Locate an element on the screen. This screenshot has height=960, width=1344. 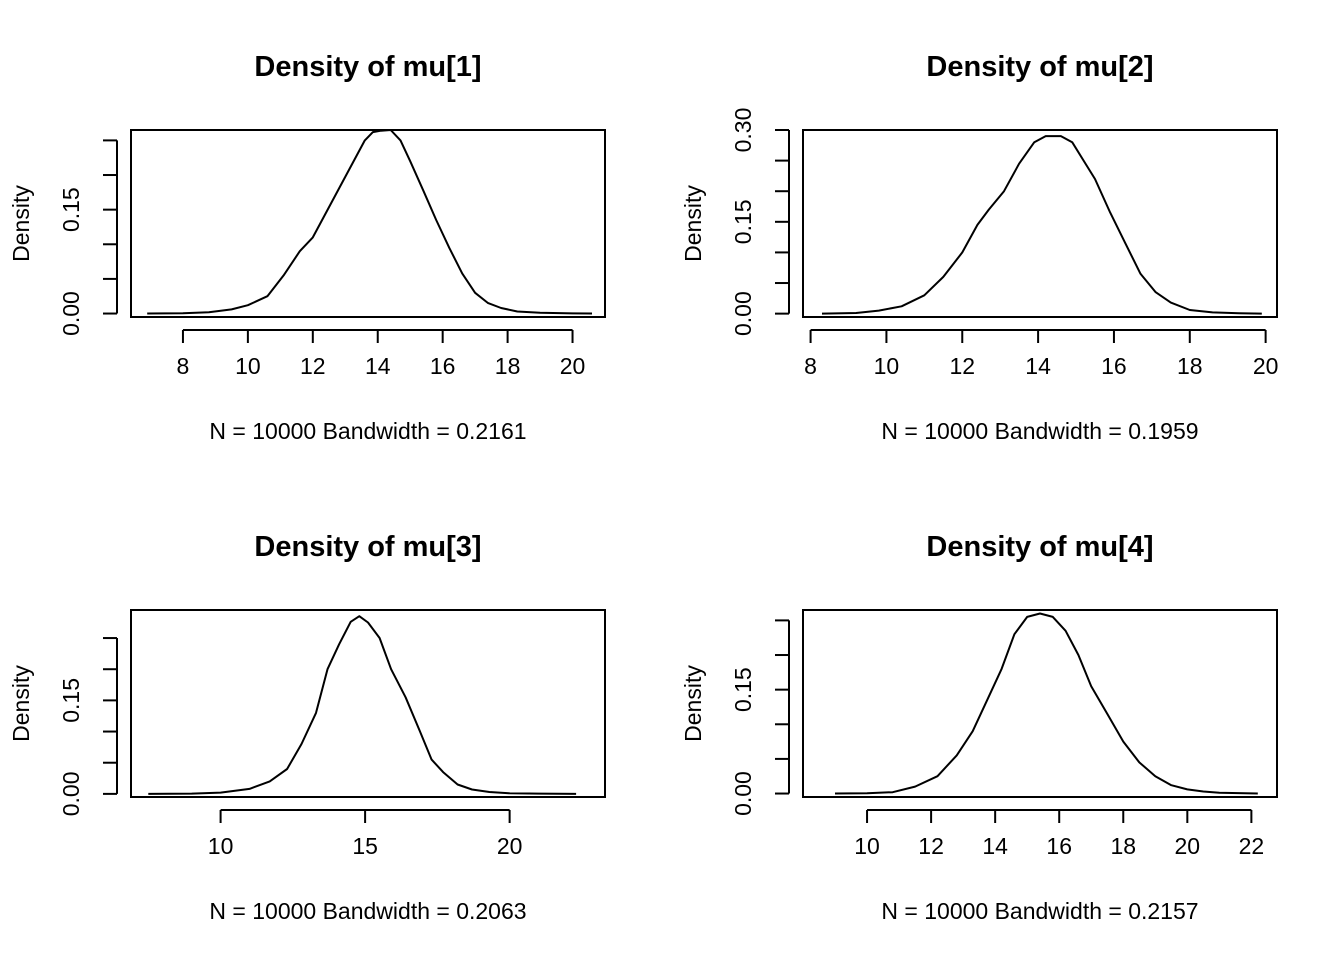
x-tick-label: 15 is located at coordinates (365, 846).